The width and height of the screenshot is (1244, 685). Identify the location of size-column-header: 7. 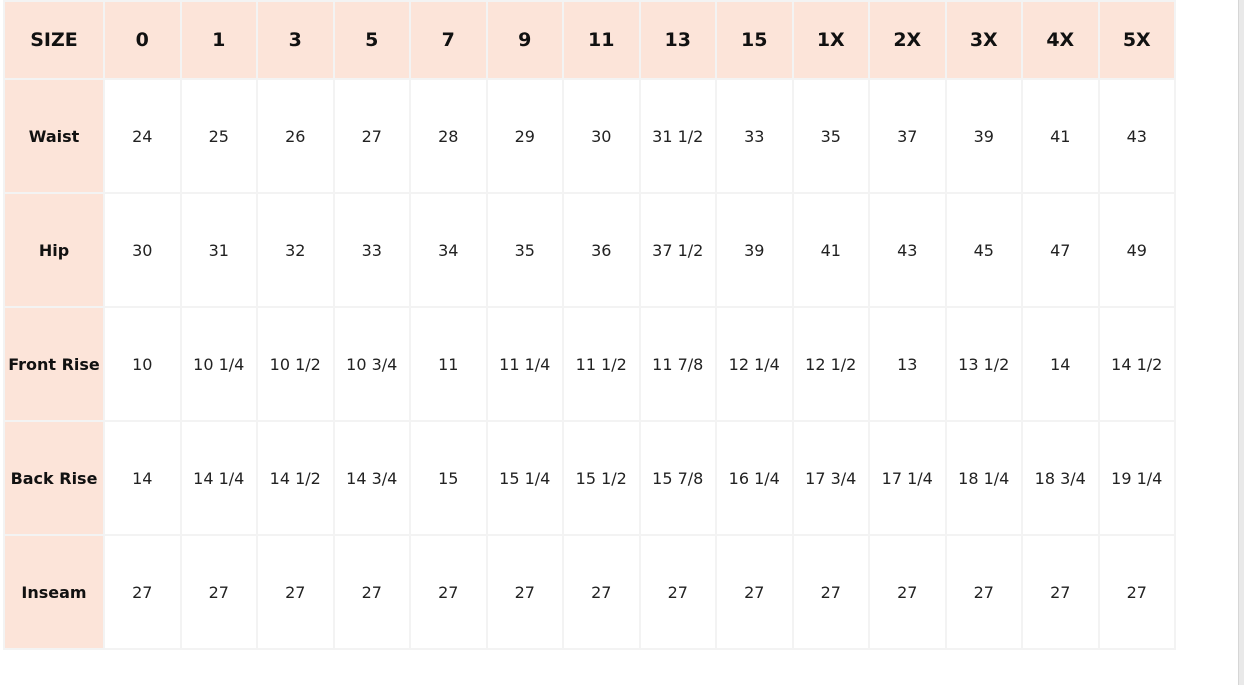
(448, 40).